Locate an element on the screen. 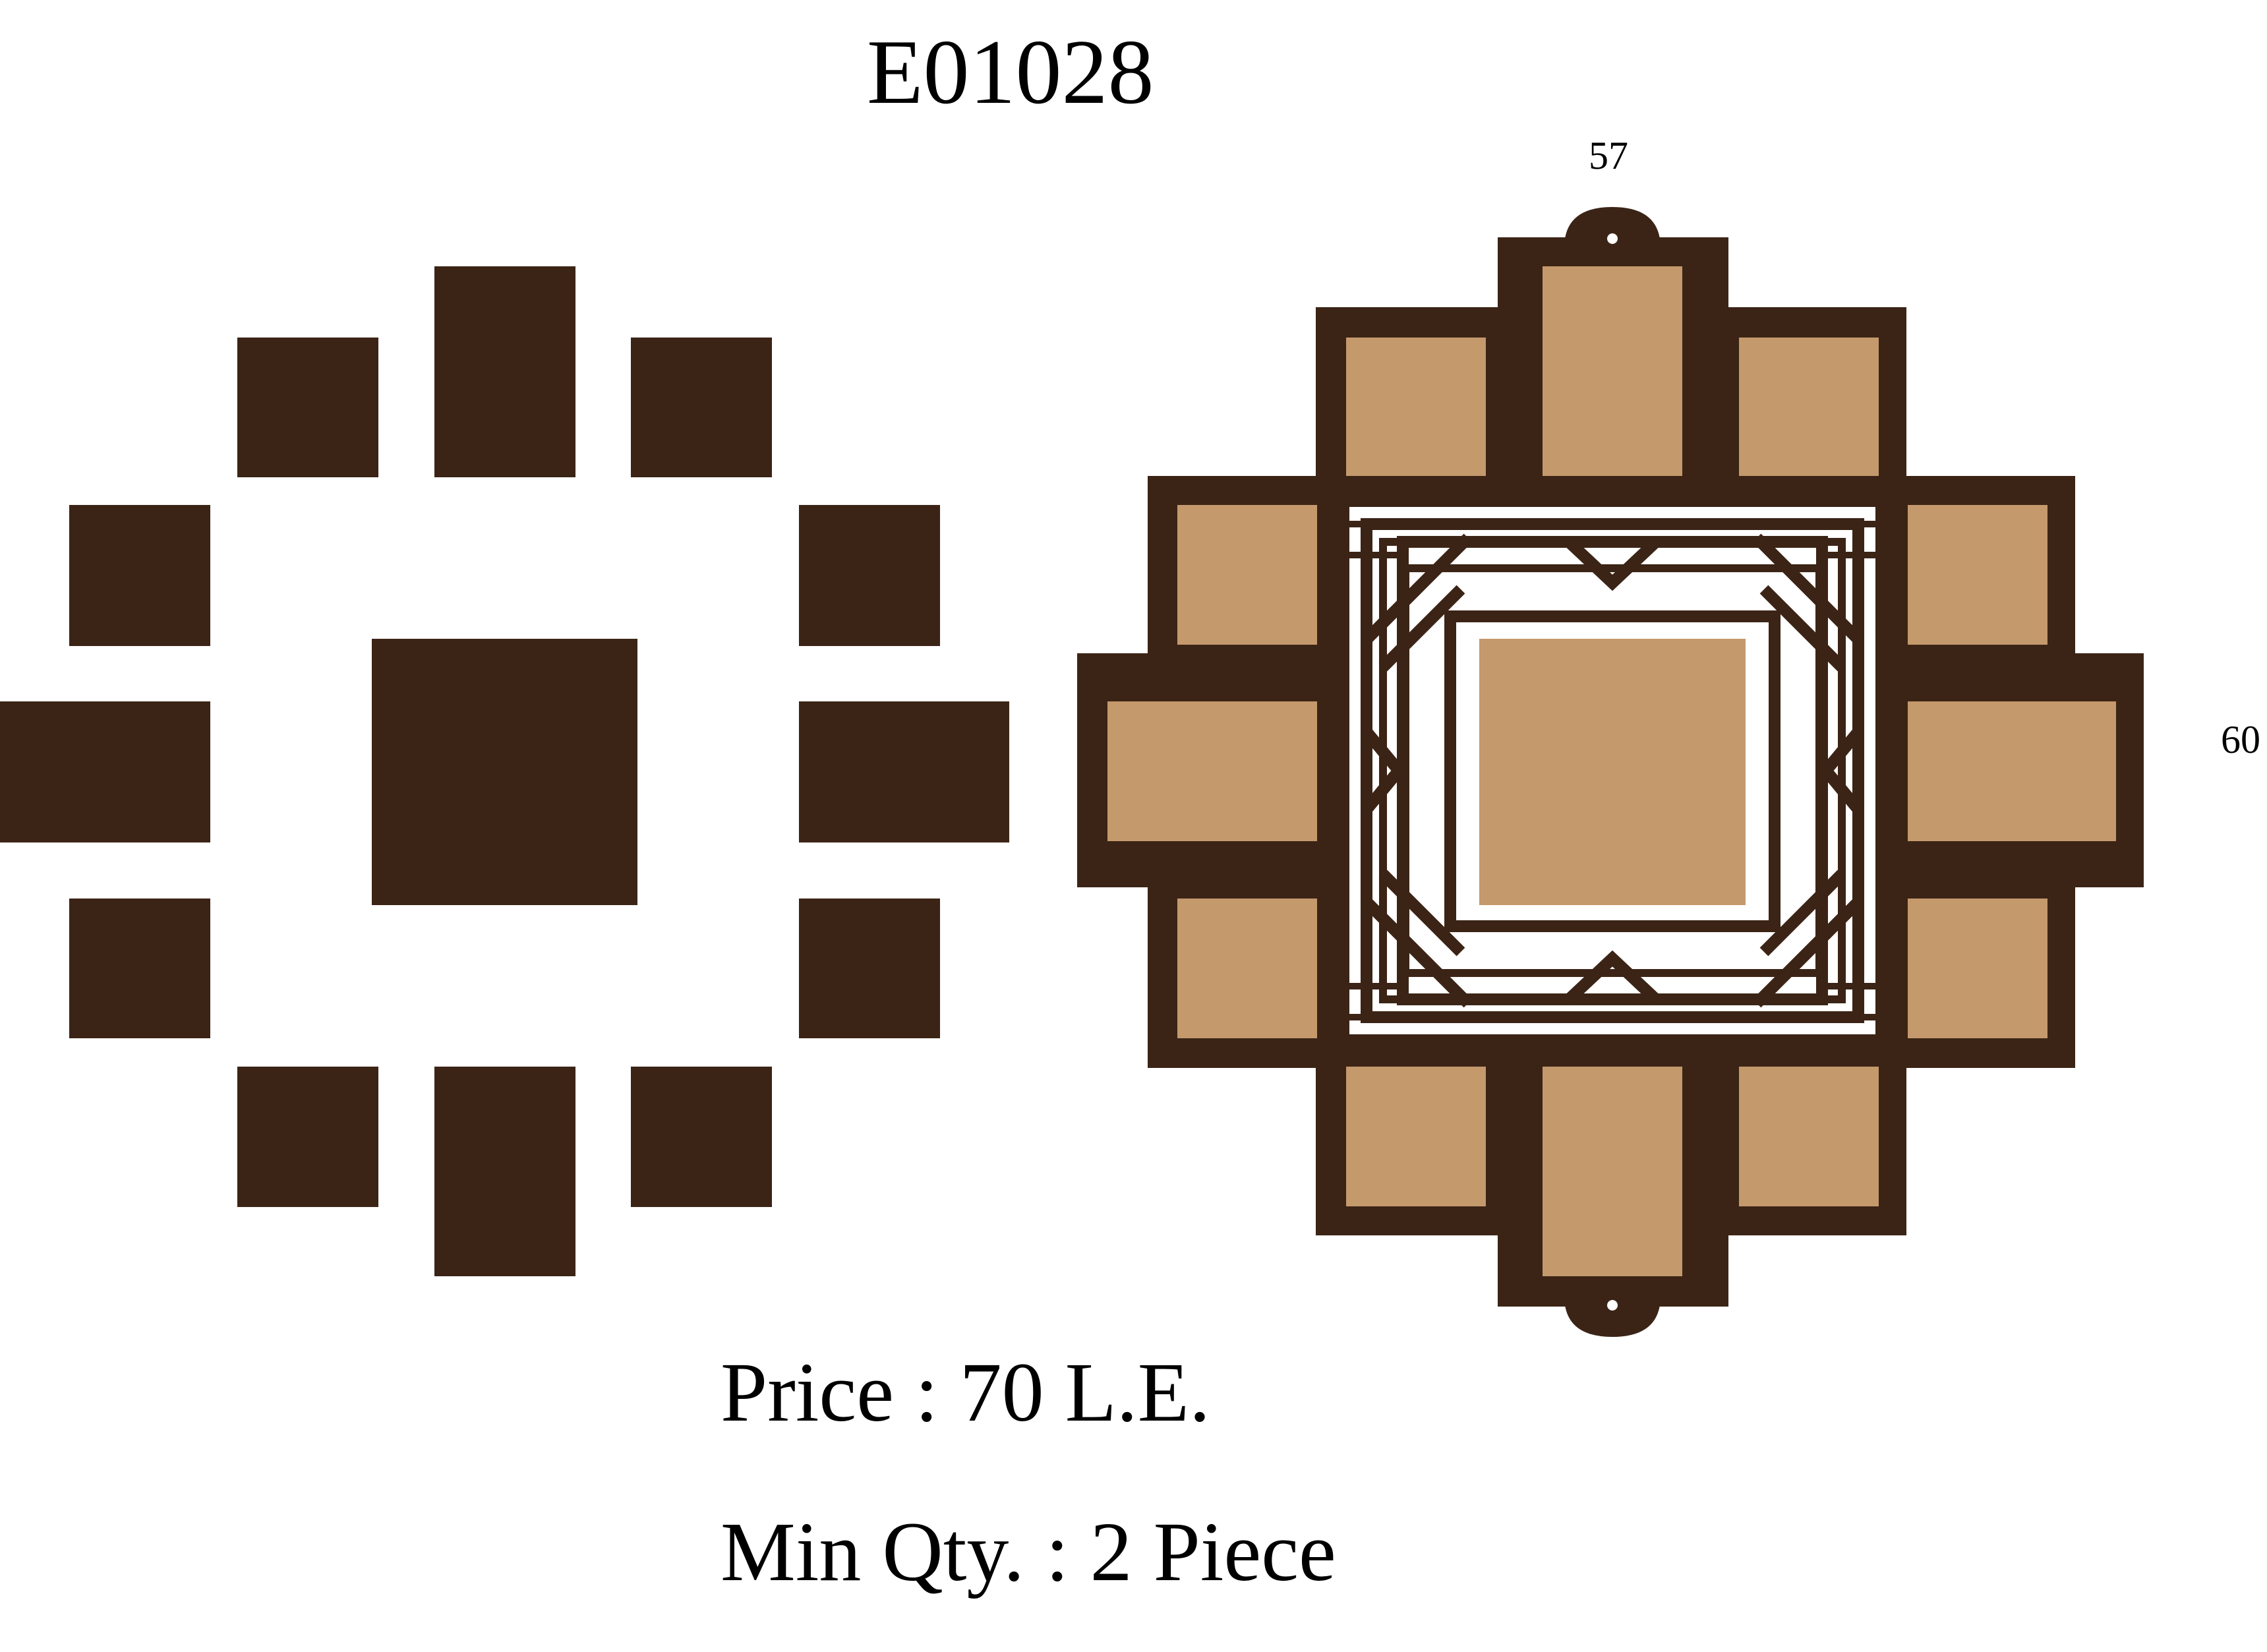 Image resolution: width=2267 pixels, height=1652 pixels. photo-opening-bottom-center is located at coordinates (1612, 1171).